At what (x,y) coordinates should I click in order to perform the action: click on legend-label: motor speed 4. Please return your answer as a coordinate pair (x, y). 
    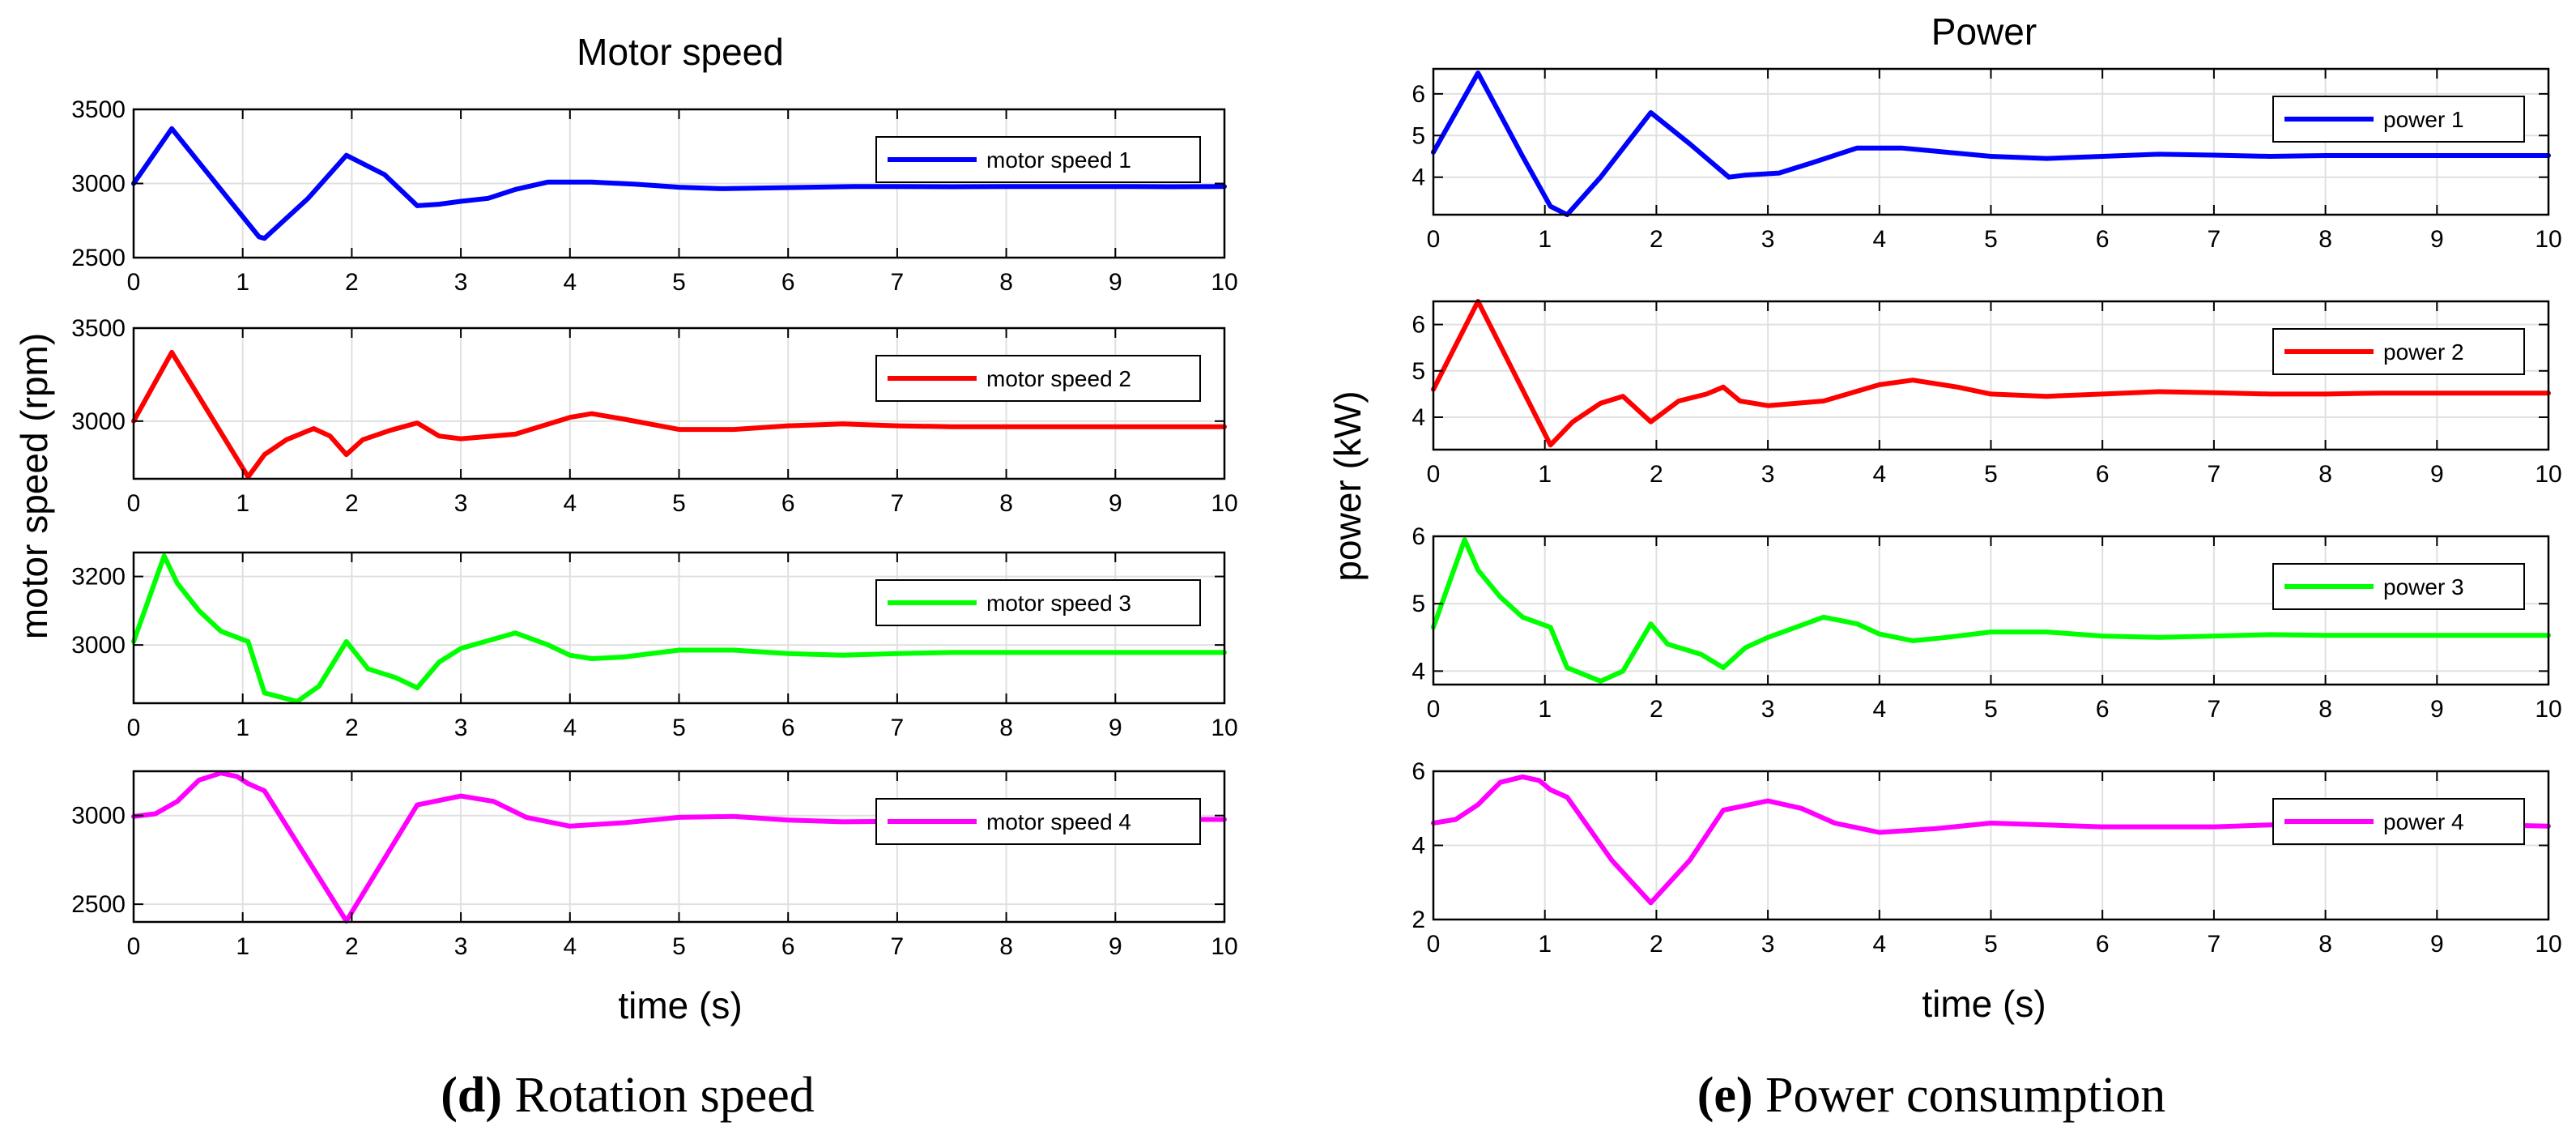
    Looking at the image, I should click on (1058, 821).